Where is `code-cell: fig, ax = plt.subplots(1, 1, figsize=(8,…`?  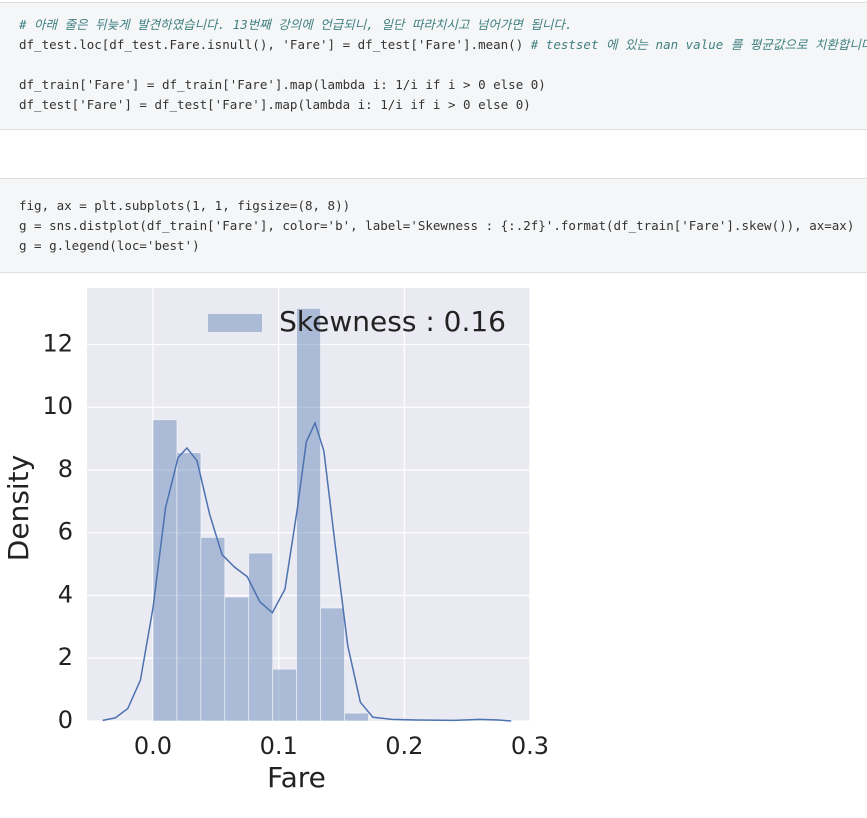 code-cell: fig, ax = plt.subplots(1, 1, figsize=(8,… is located at coordinates (433, 225).